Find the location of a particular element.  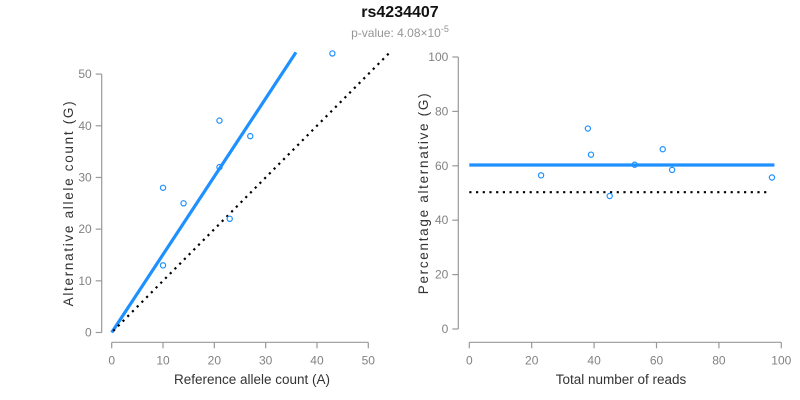

x-tick-label: 100 is located at coordinates (781, 360).